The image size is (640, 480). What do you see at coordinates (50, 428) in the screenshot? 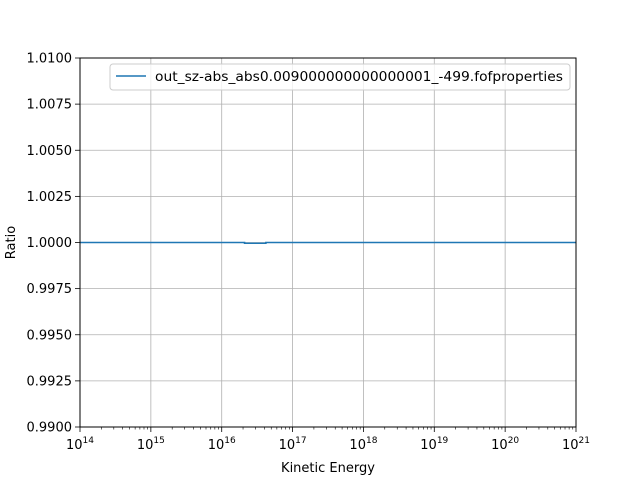
I see `y-tick-label: 0.9900` at bounding box center [50, 428].